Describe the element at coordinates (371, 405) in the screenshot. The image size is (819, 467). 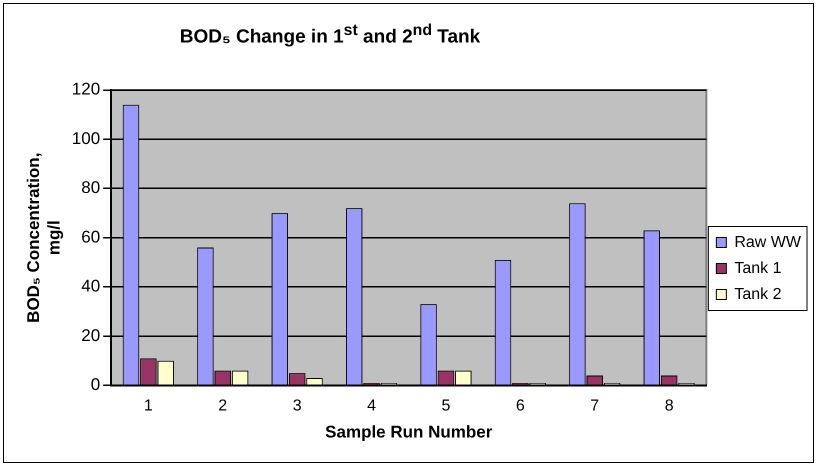
I see `x-tick-label: 4` at that location.